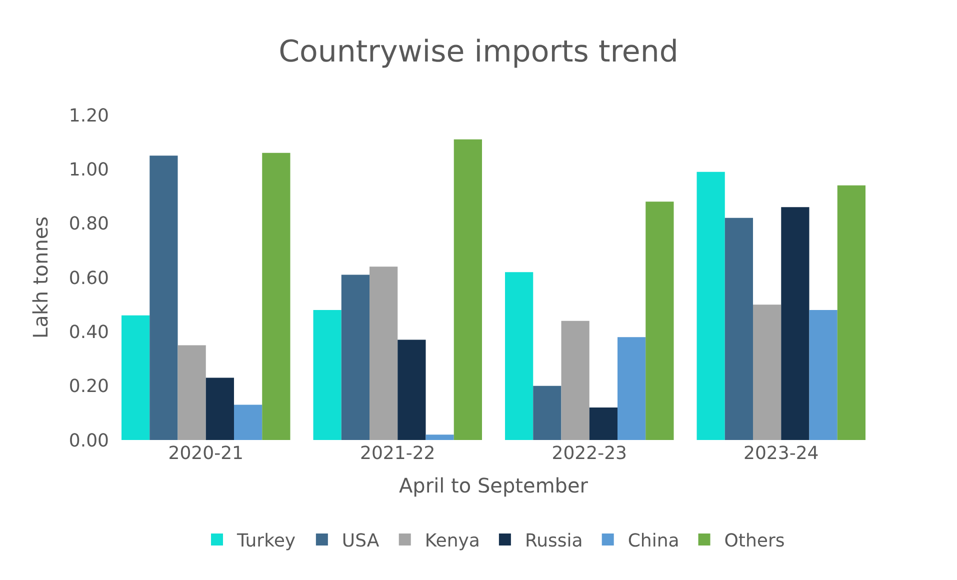 The width and height of the screenshot is (957, 580). I want to click on chart-title: Countrywise imports trend, so click(478, 52).